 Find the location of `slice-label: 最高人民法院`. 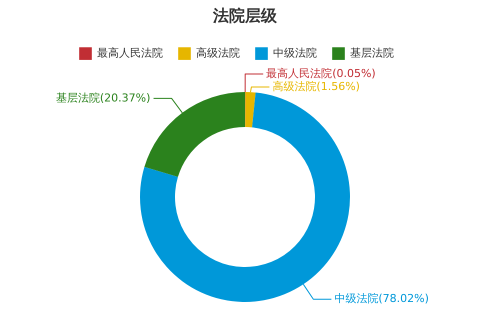

slice-label: 最高人民法院 is located at coordinates (299, 73).